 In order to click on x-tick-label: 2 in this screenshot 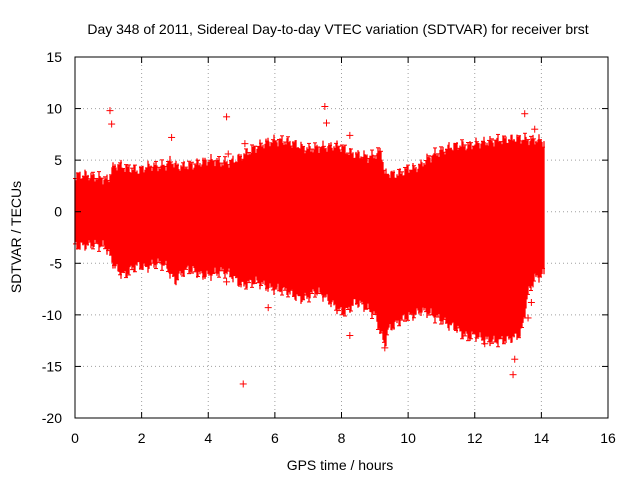, I will do `click(142, 438)`.